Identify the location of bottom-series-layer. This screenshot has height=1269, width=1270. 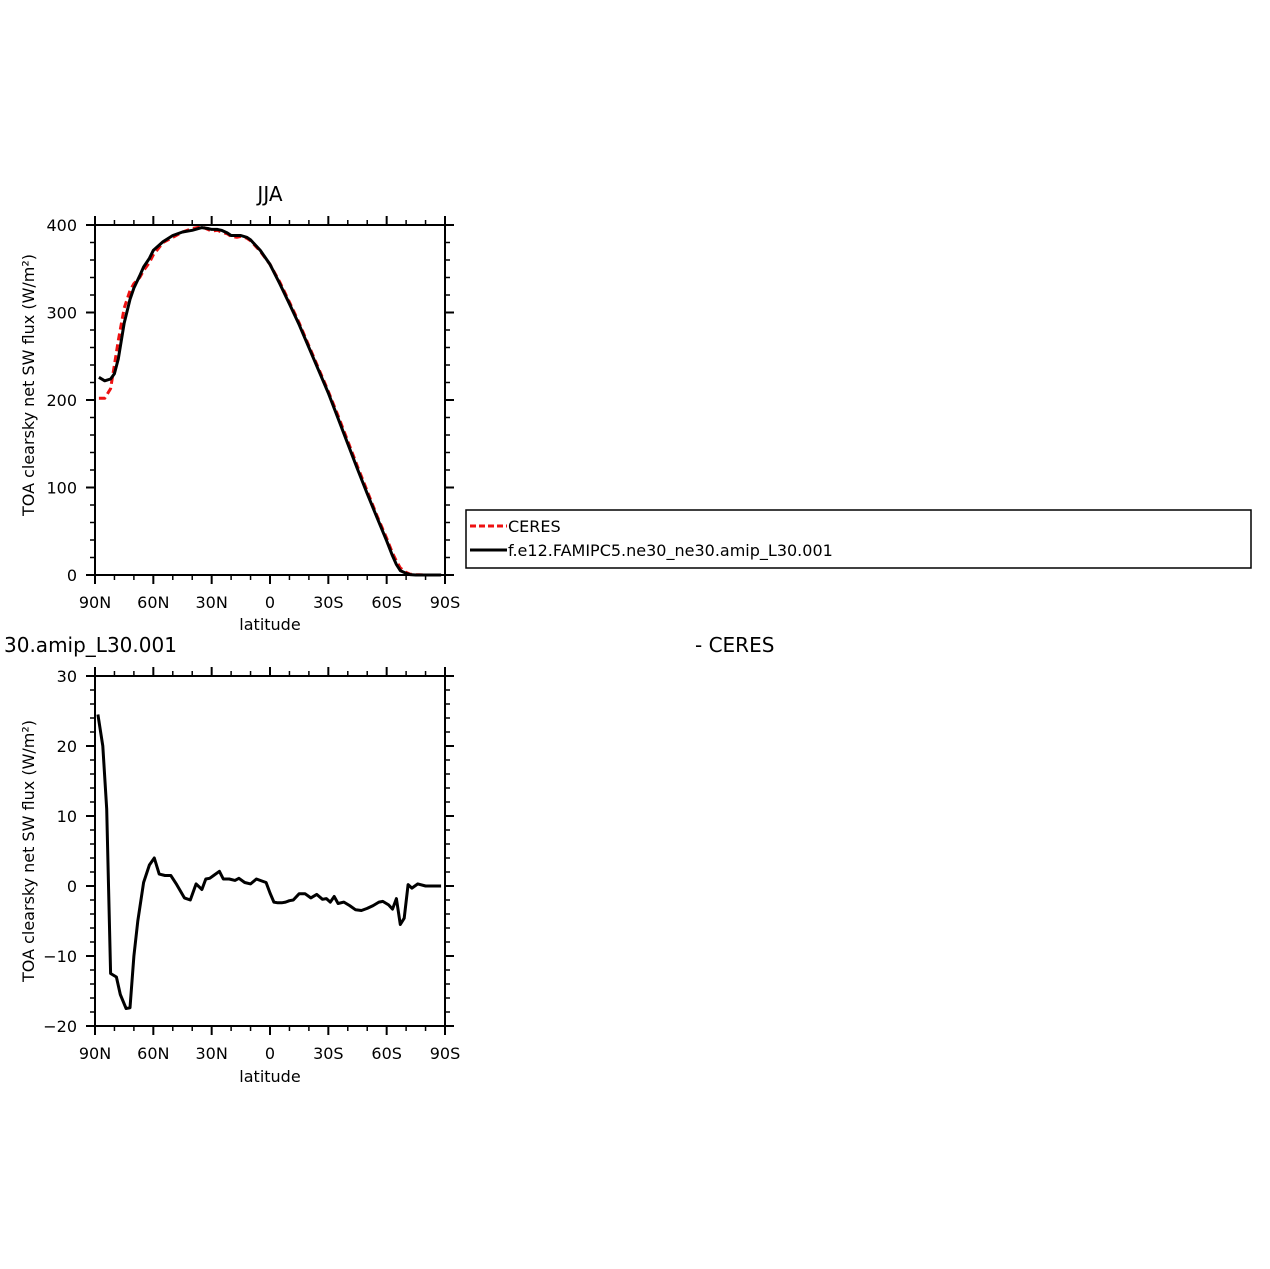
(269, 862).